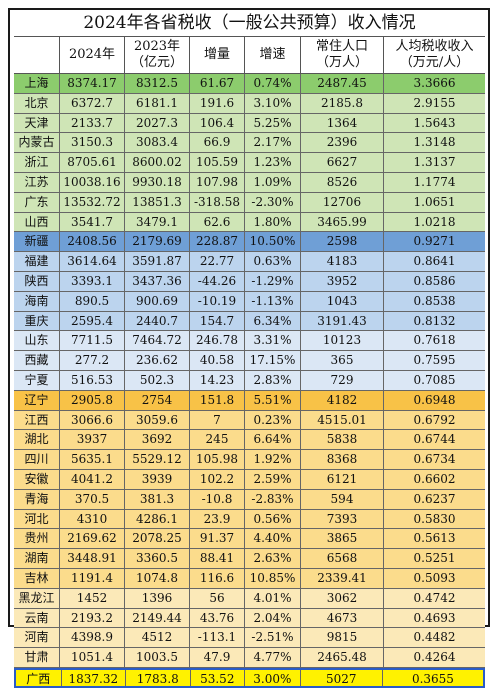 The image size is (500, 688). Describe the element at coordinates (216, 301) in the screenshot. I see `cell-increase: -10.19` at that location.